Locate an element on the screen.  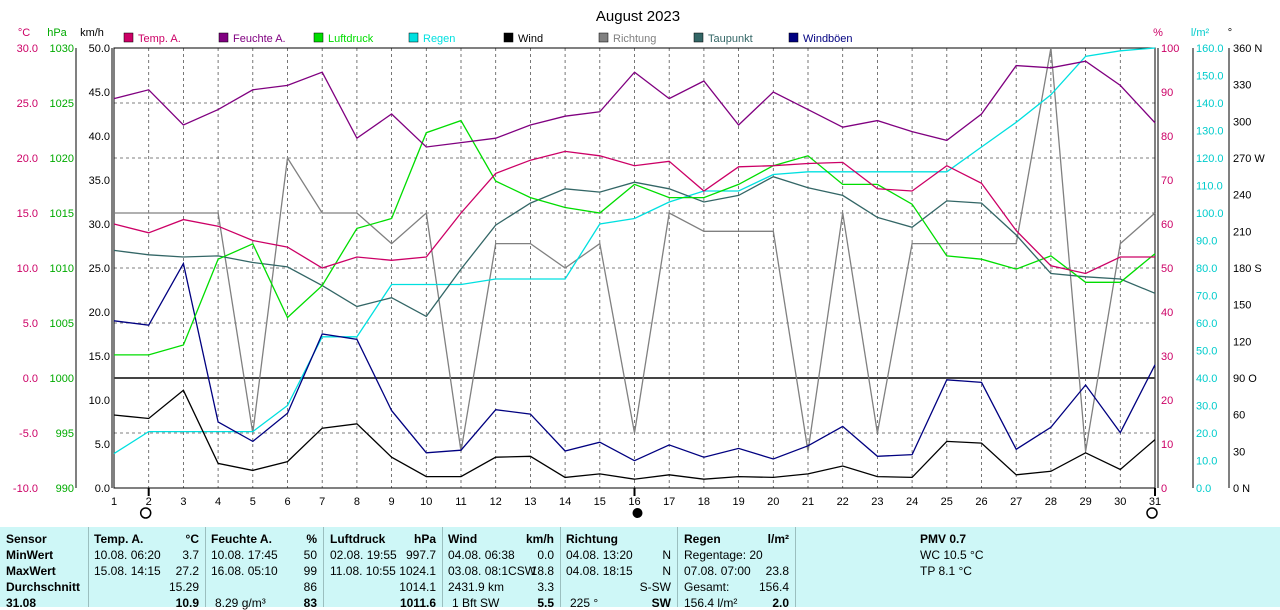
pressure-min-time: 02.08. 19:55 is located at coordinates (363, 555).